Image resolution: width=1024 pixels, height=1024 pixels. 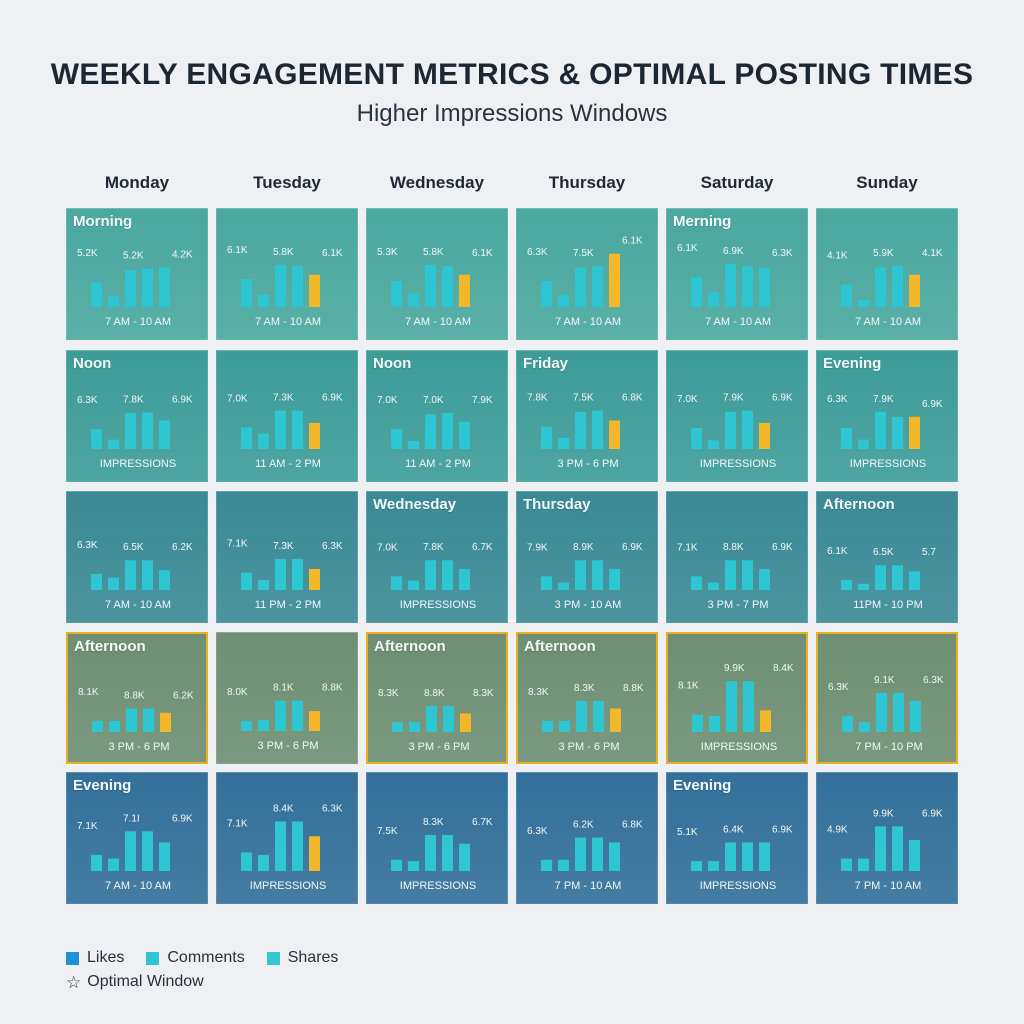 I want to click on mini-bar-chart: 6.3K 6.2K 6.8K 7 PM - 10 AM, so click(x=585, y=856).